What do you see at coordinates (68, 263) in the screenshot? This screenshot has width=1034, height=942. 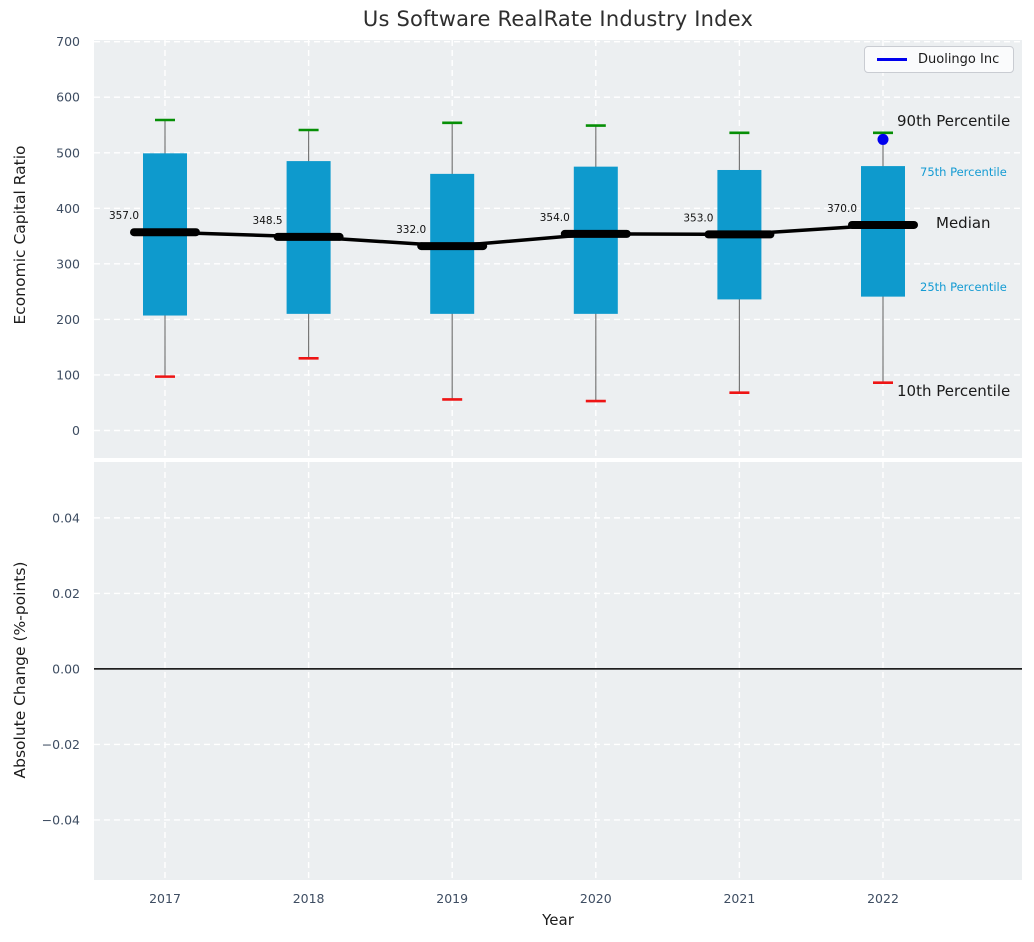 I see `ytick-label-top: 300` at bounding box center [68, 263].